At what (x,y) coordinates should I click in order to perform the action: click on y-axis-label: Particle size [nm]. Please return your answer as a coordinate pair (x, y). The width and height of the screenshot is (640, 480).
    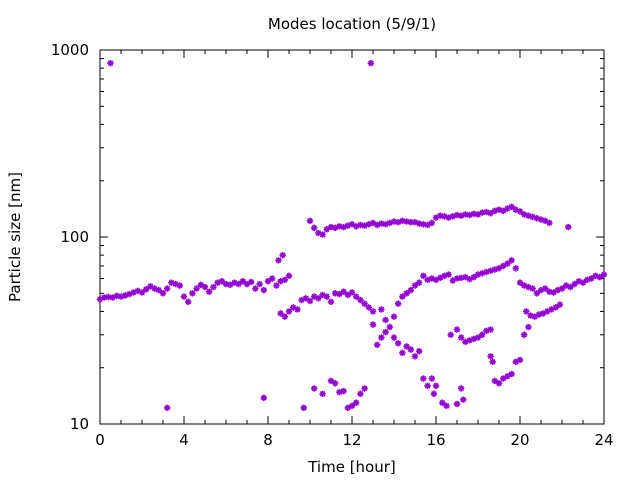
    Looking at the image, I should click on (15, 237).